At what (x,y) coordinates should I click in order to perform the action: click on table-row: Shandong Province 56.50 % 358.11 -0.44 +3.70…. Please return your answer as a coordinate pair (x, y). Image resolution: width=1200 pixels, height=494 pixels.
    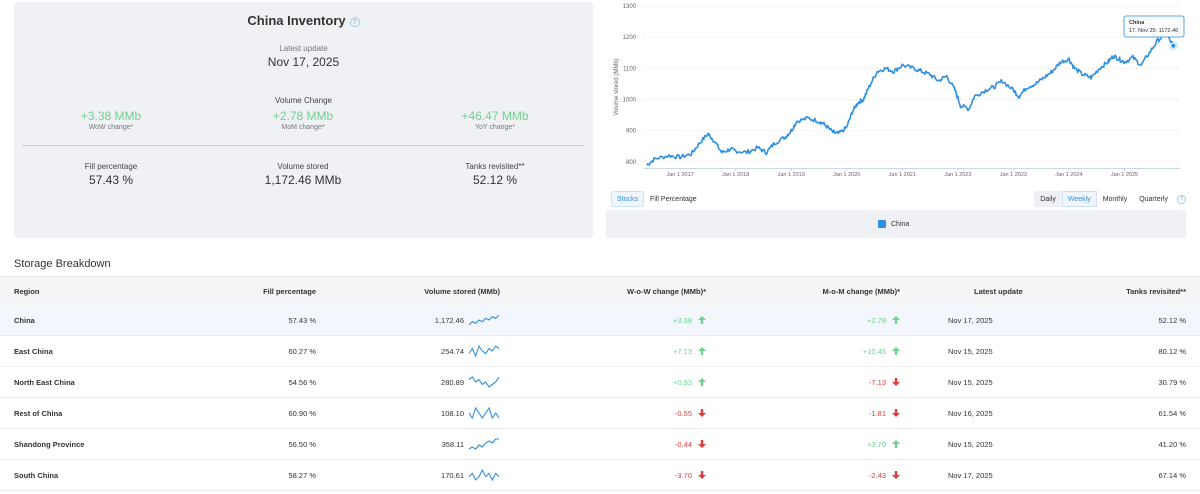
    Looking at the image, I should click on (600, 444).